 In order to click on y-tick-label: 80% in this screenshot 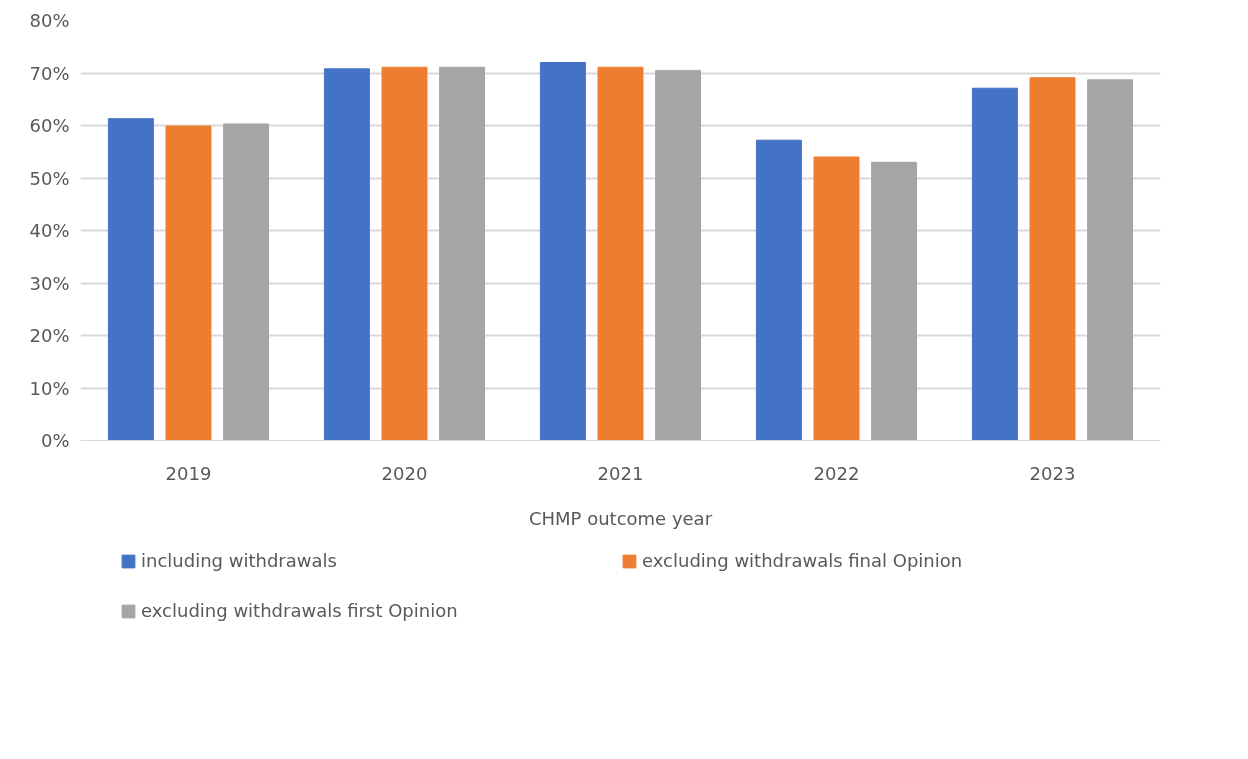, I will do `click(49, 20)`.